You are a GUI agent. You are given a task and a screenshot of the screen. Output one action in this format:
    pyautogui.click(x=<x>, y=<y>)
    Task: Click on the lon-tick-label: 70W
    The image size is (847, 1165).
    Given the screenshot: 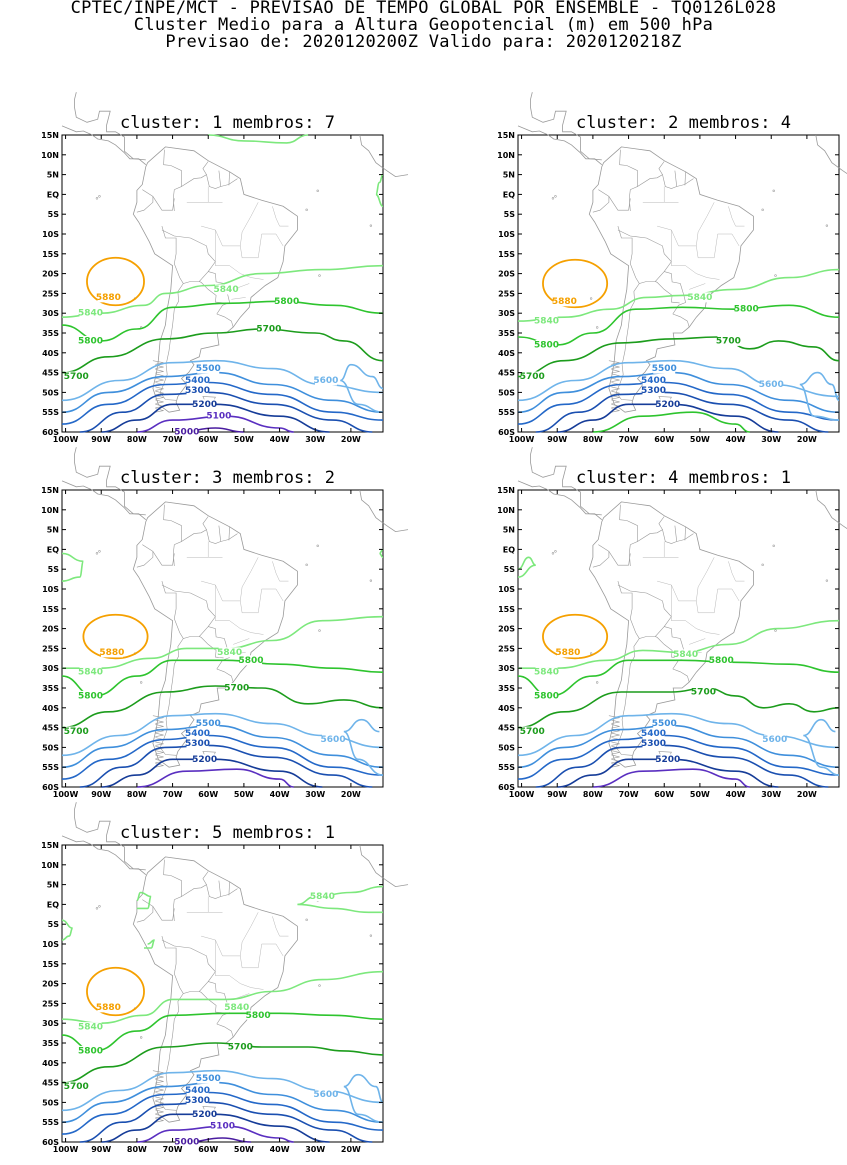 What is the action you would take?
    pyautogui.click(x=173, y=794)
    